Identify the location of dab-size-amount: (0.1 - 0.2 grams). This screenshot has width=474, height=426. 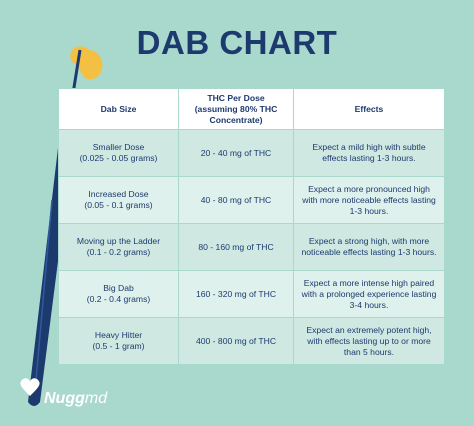
(118, 252).